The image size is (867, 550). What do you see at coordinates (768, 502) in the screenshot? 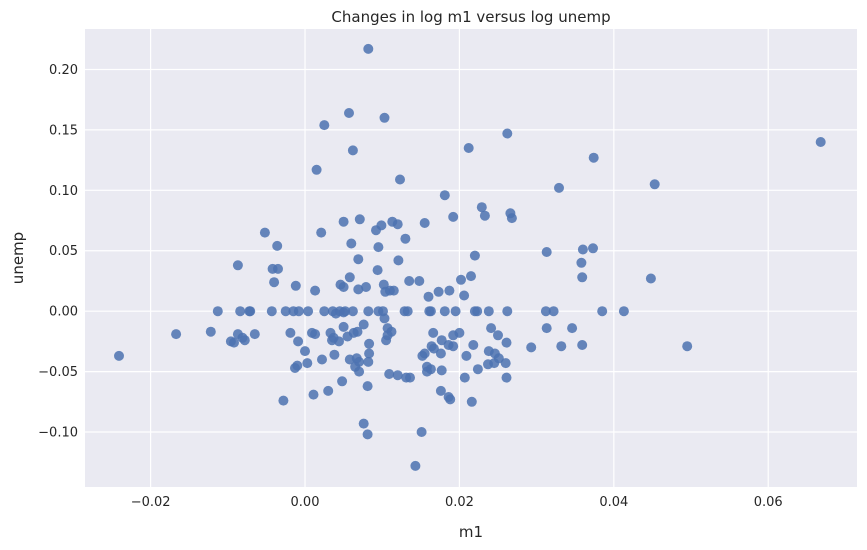
I see `x-tick-label: 0.06` at bounding box center [768, 502].